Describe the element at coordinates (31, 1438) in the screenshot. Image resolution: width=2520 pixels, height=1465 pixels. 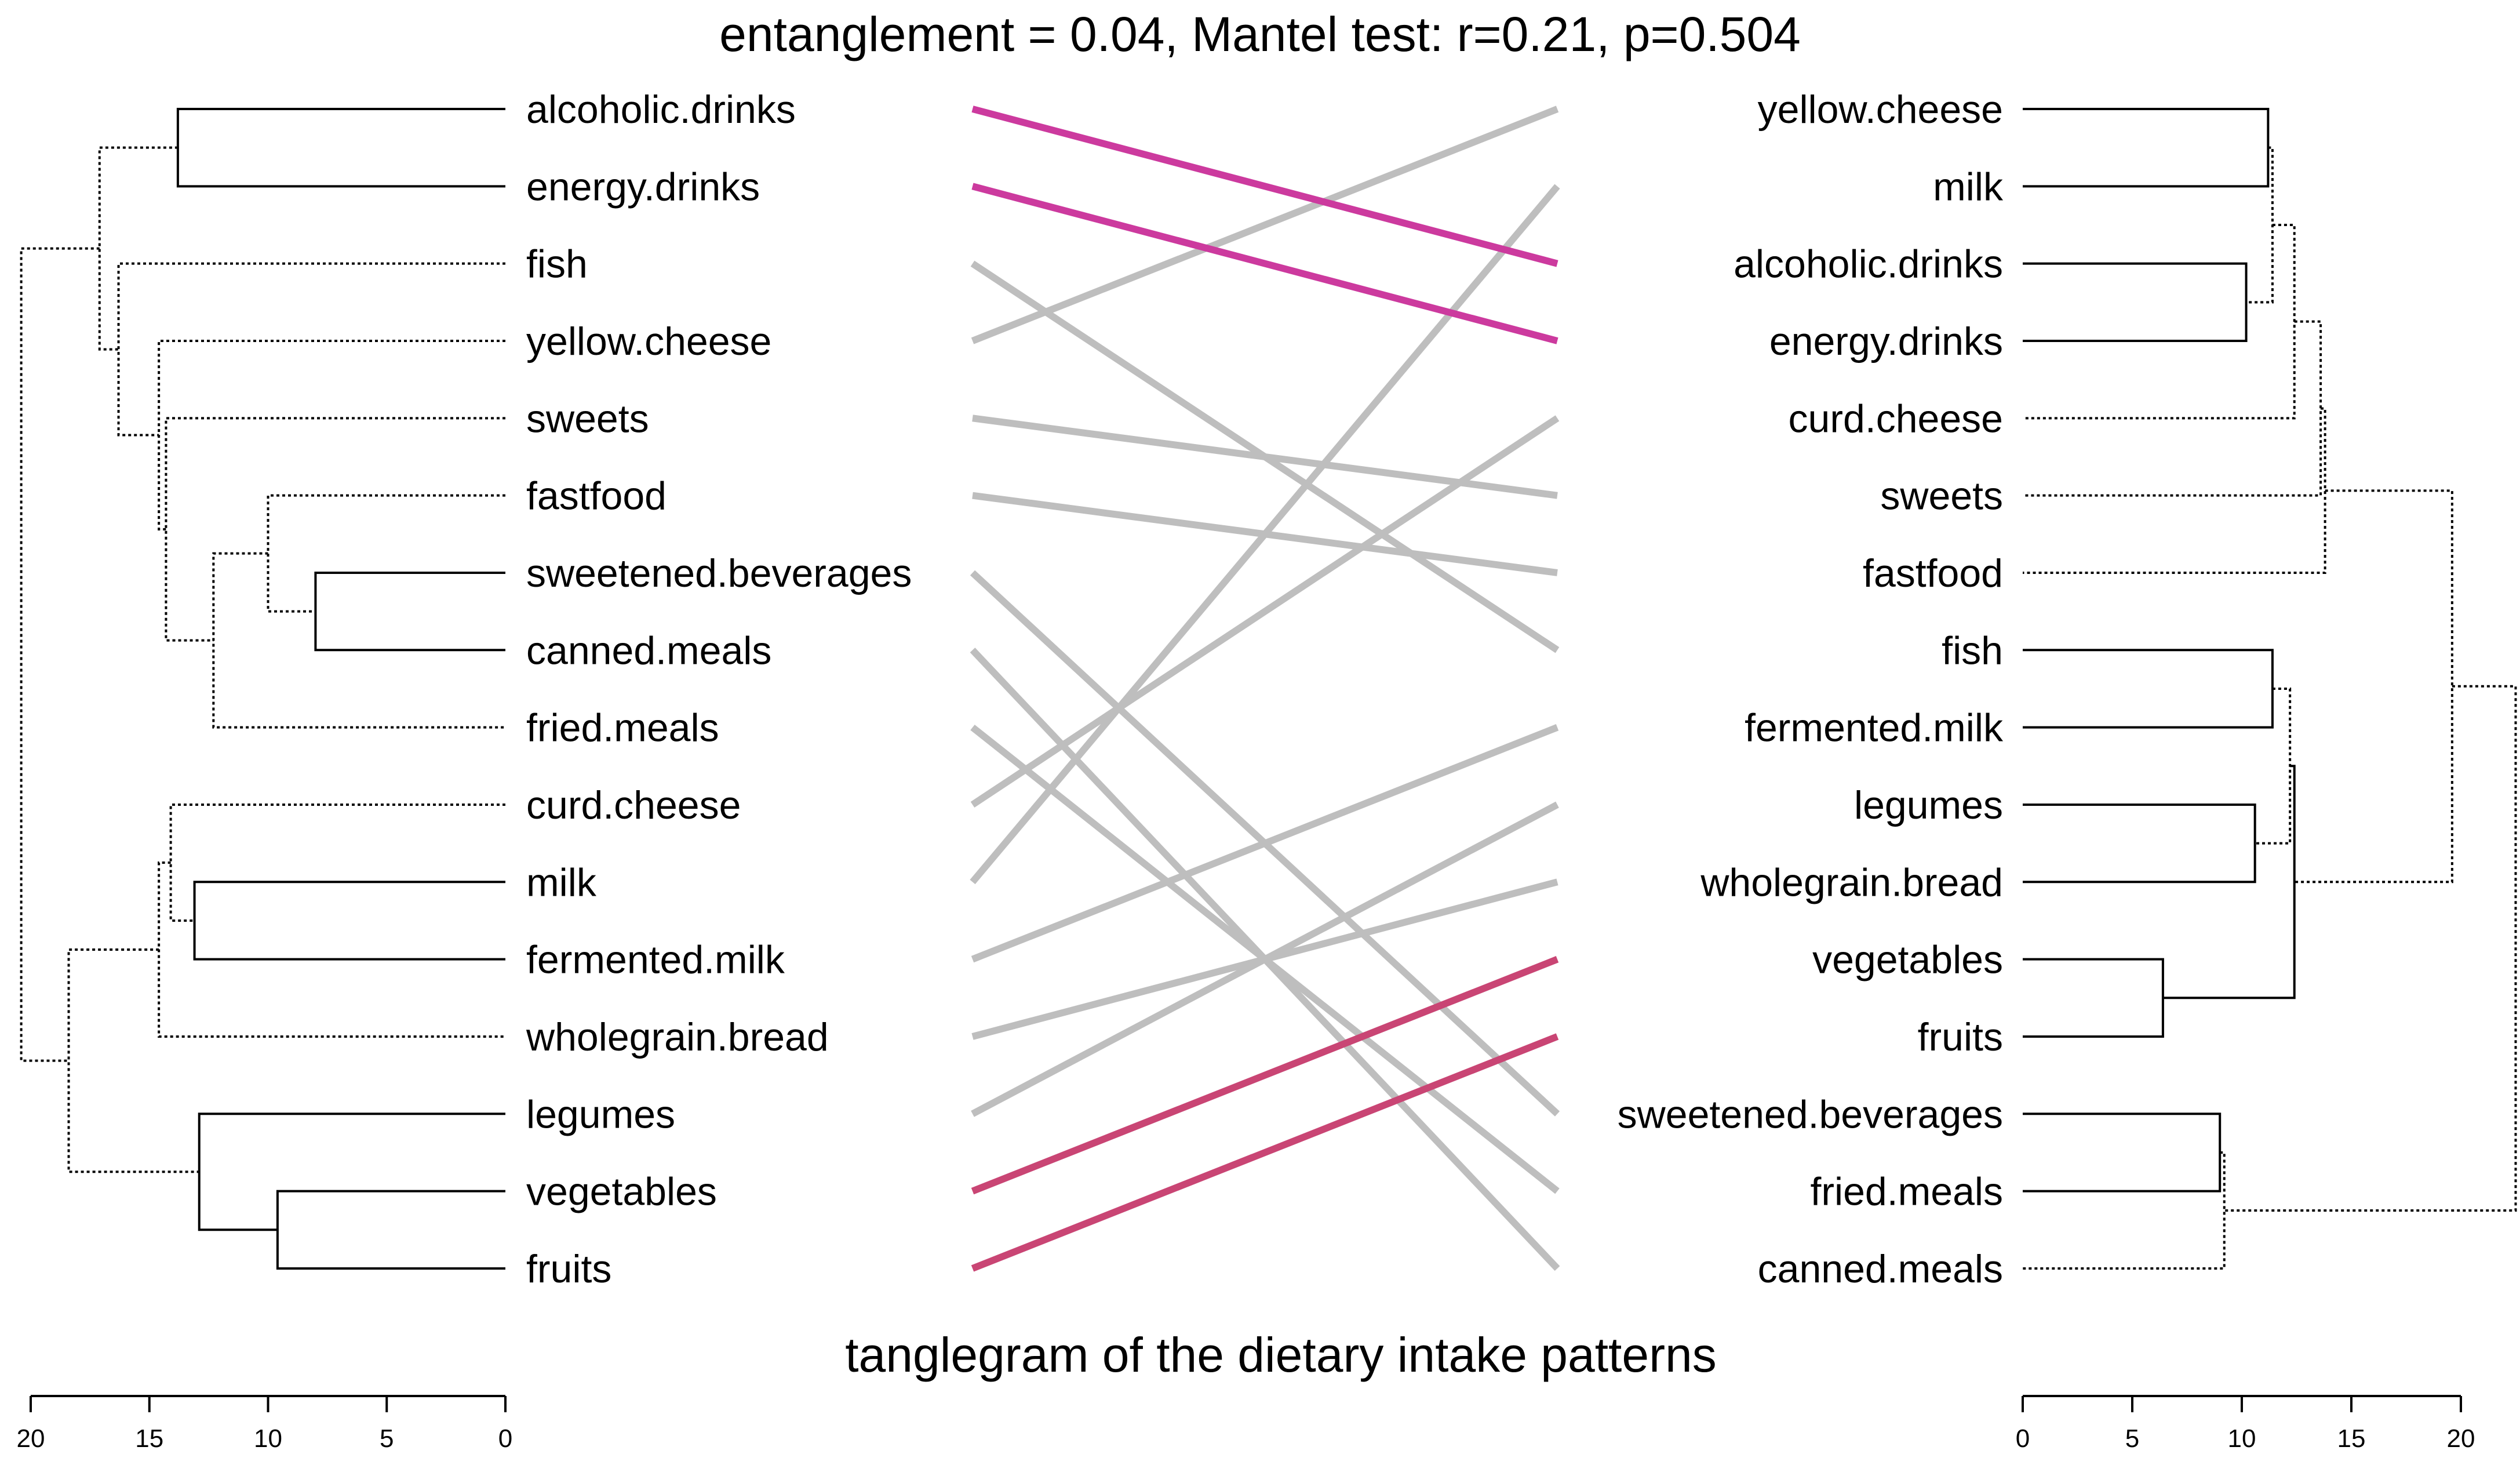
I see `left-axis-tick-label-20: 20` at that location.